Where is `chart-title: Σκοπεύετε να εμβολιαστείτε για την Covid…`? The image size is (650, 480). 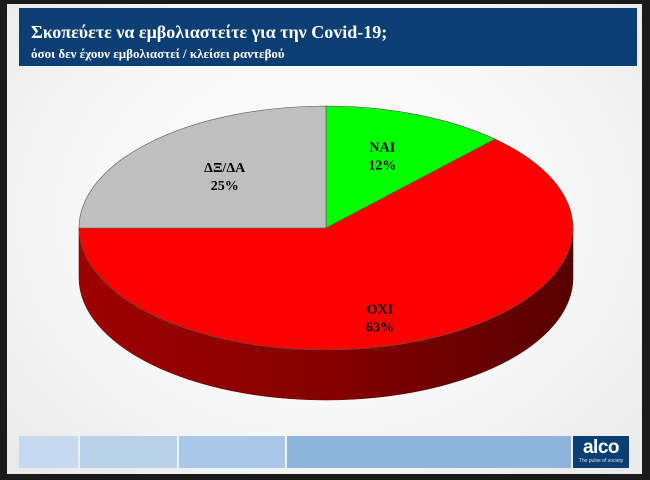
chart-title: Σκοπεύετε να εμβολιαστείτε για την Covid… is located at coordinates (209, 32).